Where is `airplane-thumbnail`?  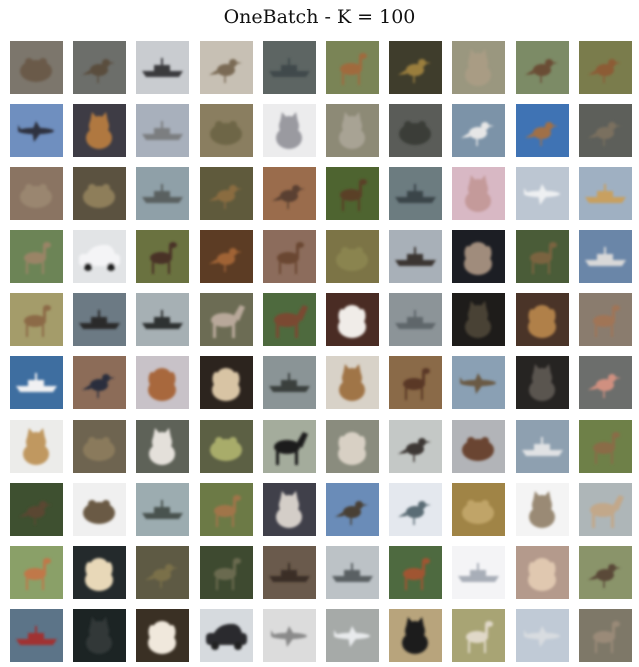 airplane-thumbnail is located at coordinates (289, 635).